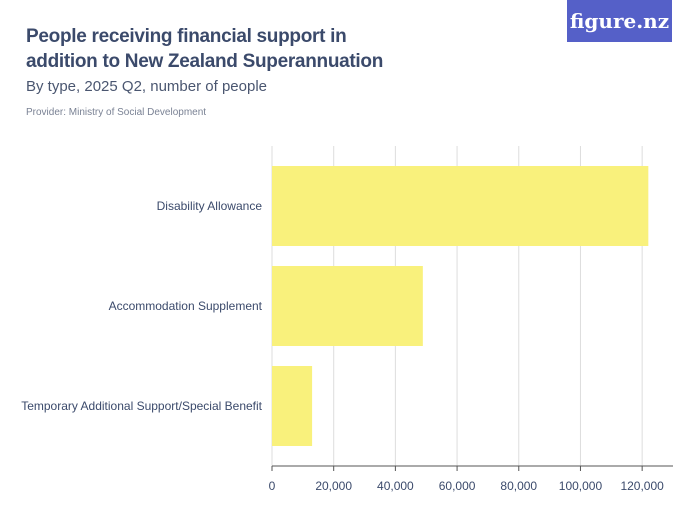 This screenshot has width=700, height=525. What do you see at coordinates (457, 486) in the screenshot?
I see `x-tick-label: 60,000` at bounding box center [457, 486].